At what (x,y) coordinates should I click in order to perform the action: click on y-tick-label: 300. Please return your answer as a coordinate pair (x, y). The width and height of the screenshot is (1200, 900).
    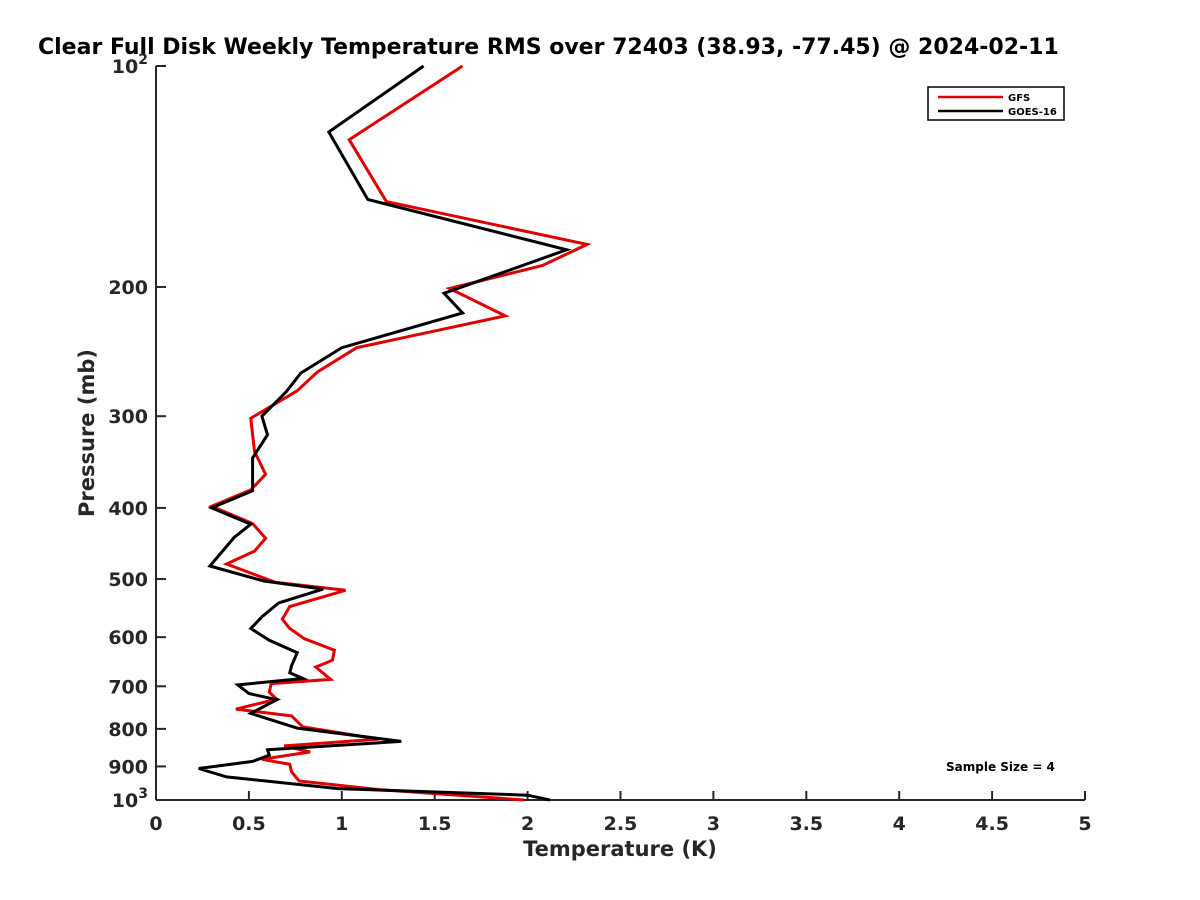
    Looking at the image, I should click on (128, 417).